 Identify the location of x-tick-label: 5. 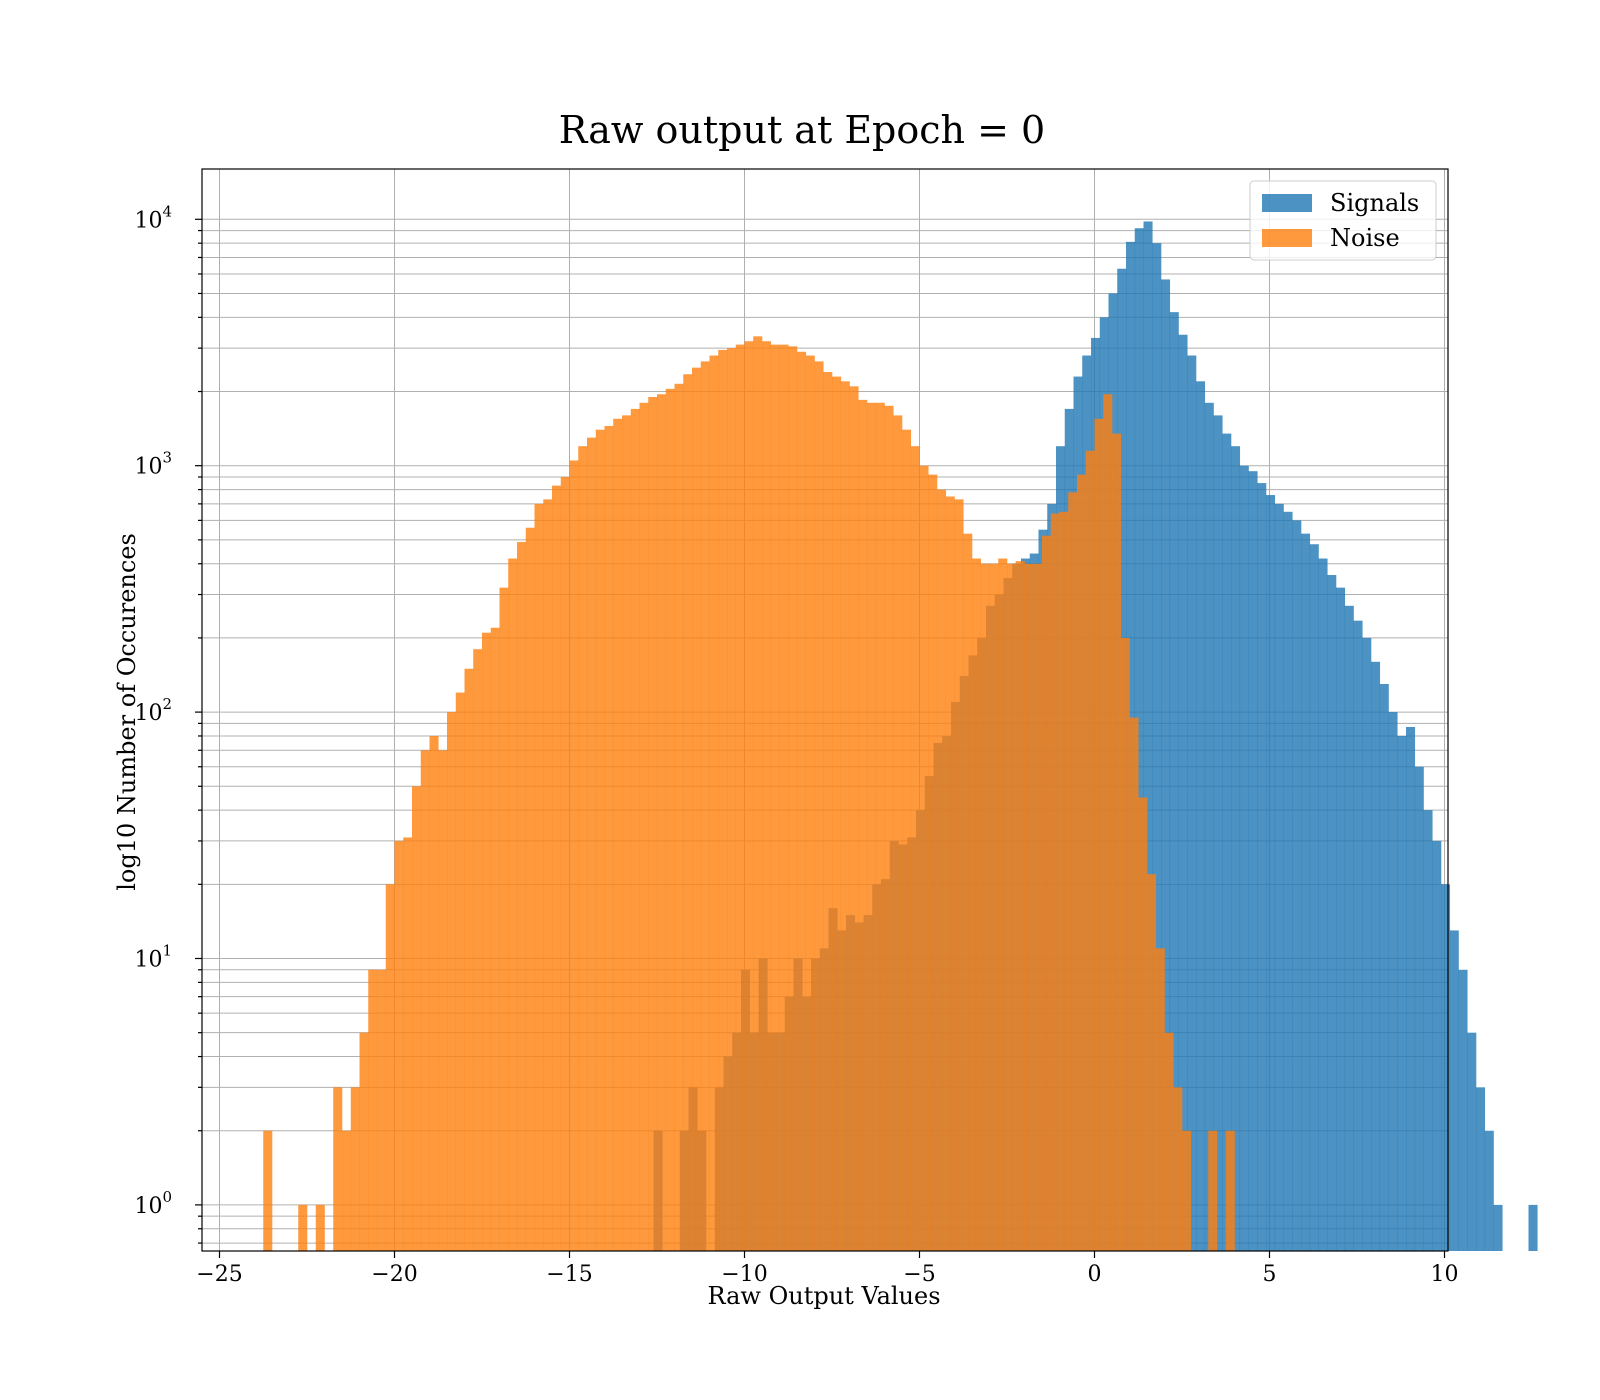
(1270, 1274).